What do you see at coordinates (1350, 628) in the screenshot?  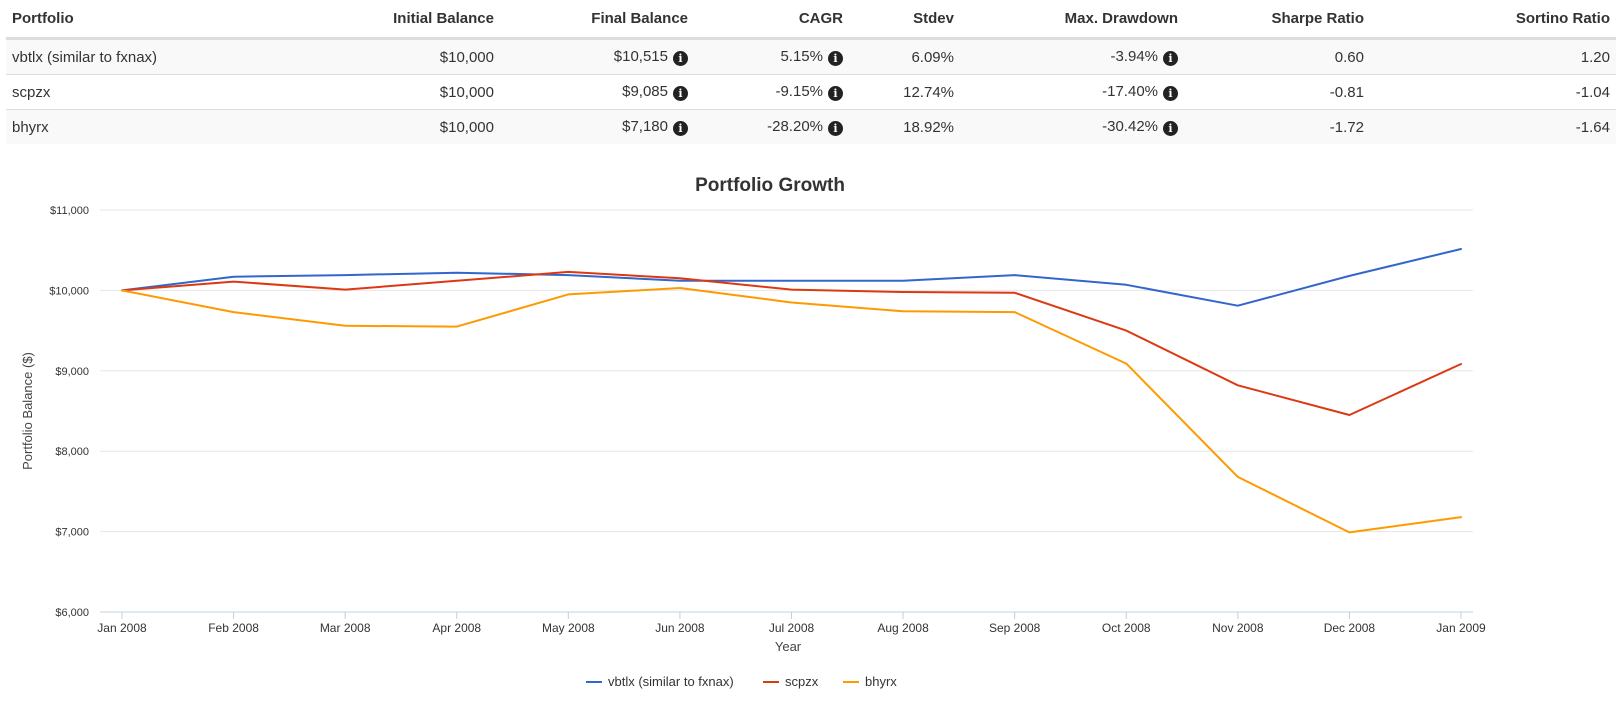 I see `x-tick-label: Dec 2008` at bounding box center [1350, 628].